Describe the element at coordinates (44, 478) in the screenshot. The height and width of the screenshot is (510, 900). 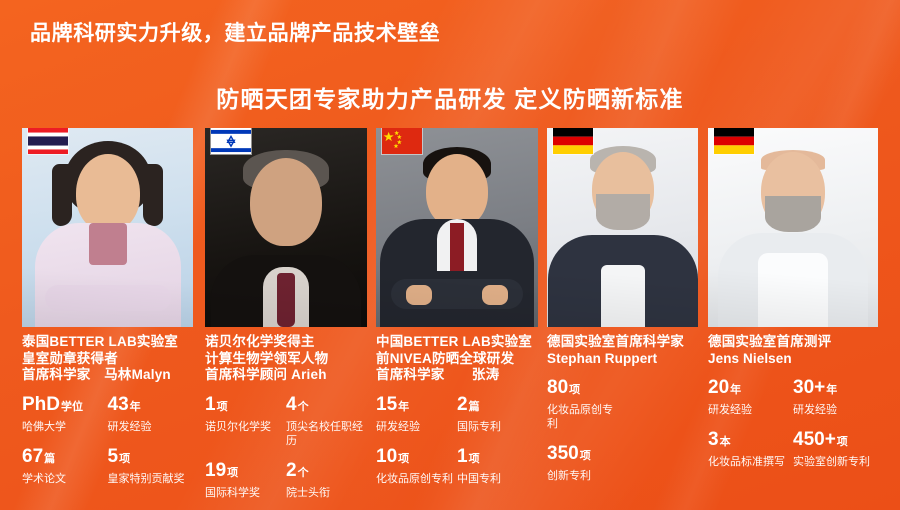
I see `stat-label: 学术论文` at that location.